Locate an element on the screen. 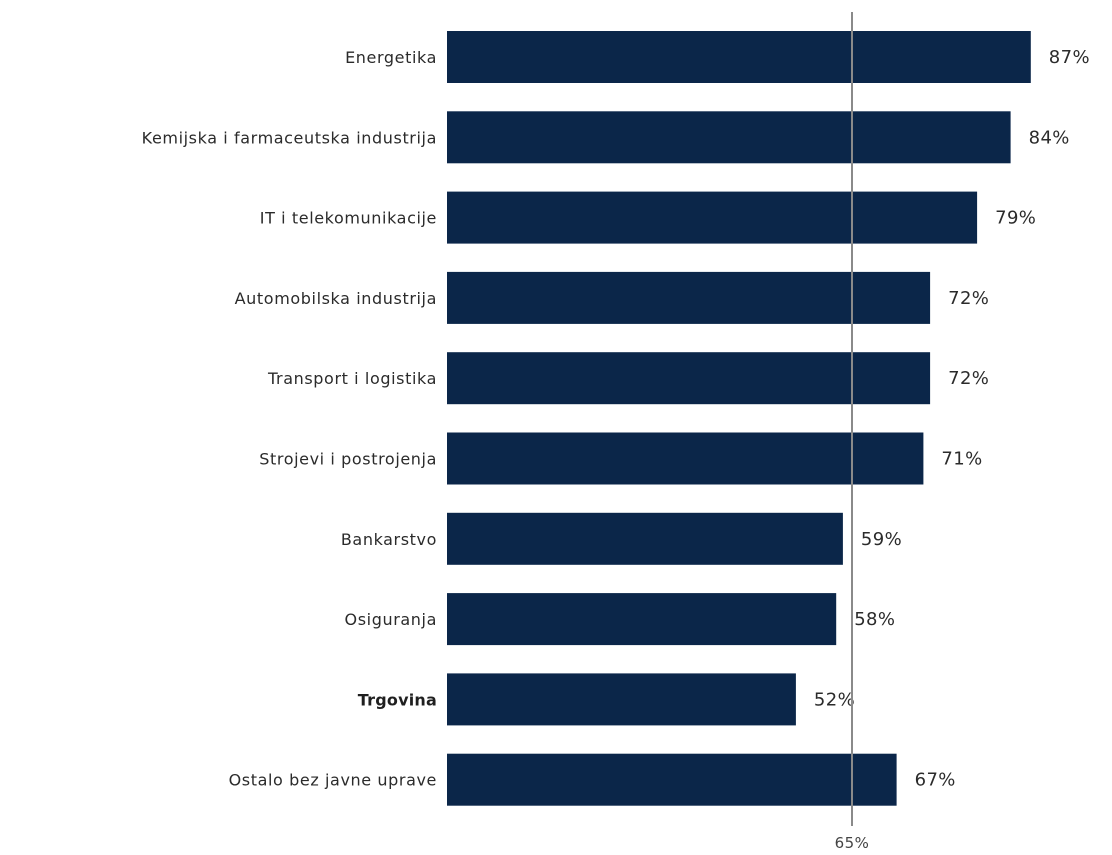 This screenshot has height=855, width=1112. reference-line-label: 65% is located at coordinates (852, 843).